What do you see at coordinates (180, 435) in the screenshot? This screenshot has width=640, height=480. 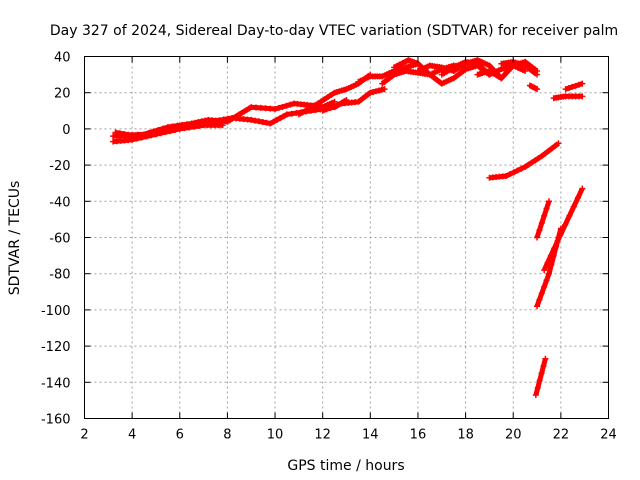 I see `x-tick-label: 6` at bounding box center [180, 435].